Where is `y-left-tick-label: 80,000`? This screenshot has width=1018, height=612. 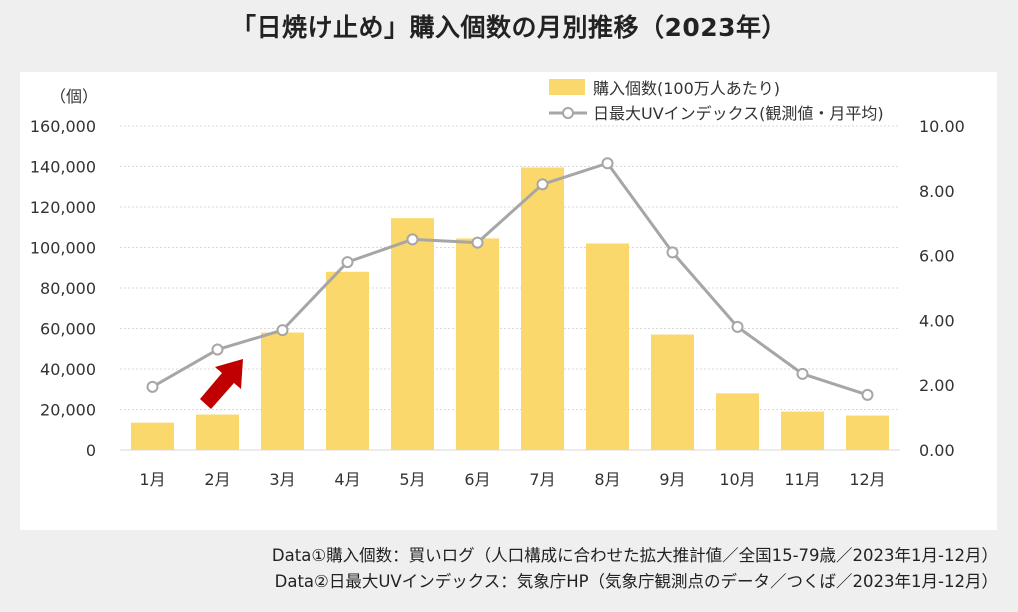 y-left-tick-label: 80,000 is located at coordinates (68, 288).